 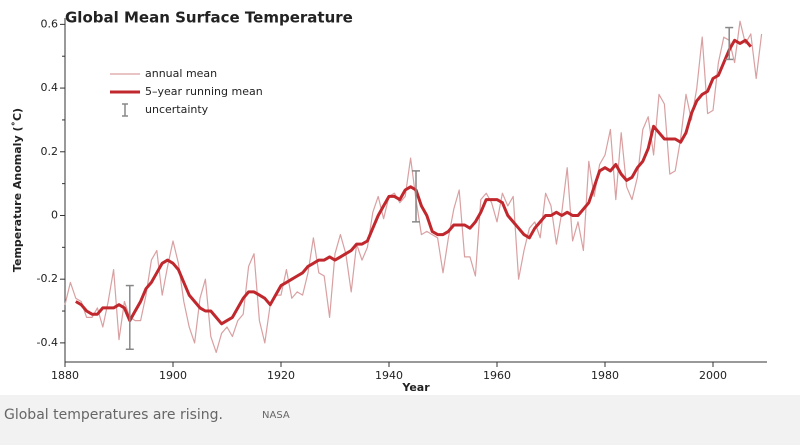 I want to click on x-tick-label: 1940, so click(x=389, y=375).